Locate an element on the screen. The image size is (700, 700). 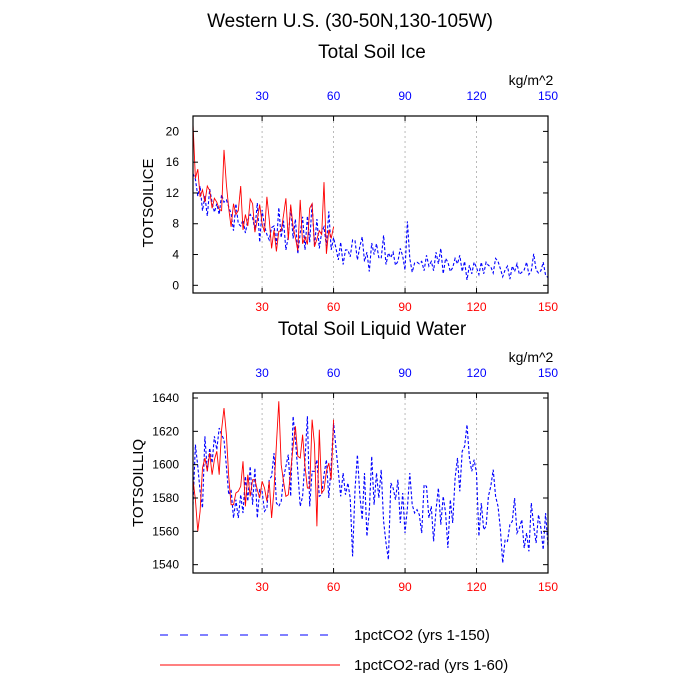
y-tick-label: 0 is located at coordinates (175, 285).